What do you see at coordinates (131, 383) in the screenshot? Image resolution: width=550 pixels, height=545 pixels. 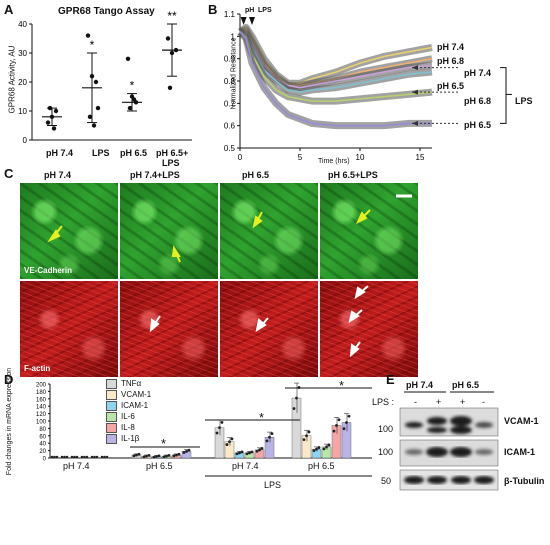 I see `d-legend-label: TNFα` at bounding box center [131, 383].